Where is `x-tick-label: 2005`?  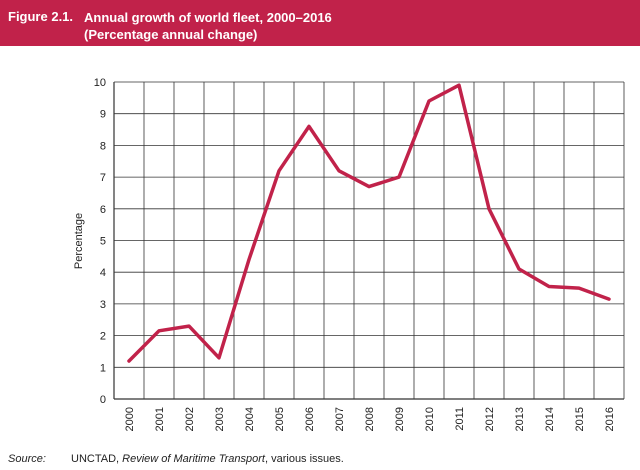 x-tick-label: 2005 is located at coordinates (280, 419).